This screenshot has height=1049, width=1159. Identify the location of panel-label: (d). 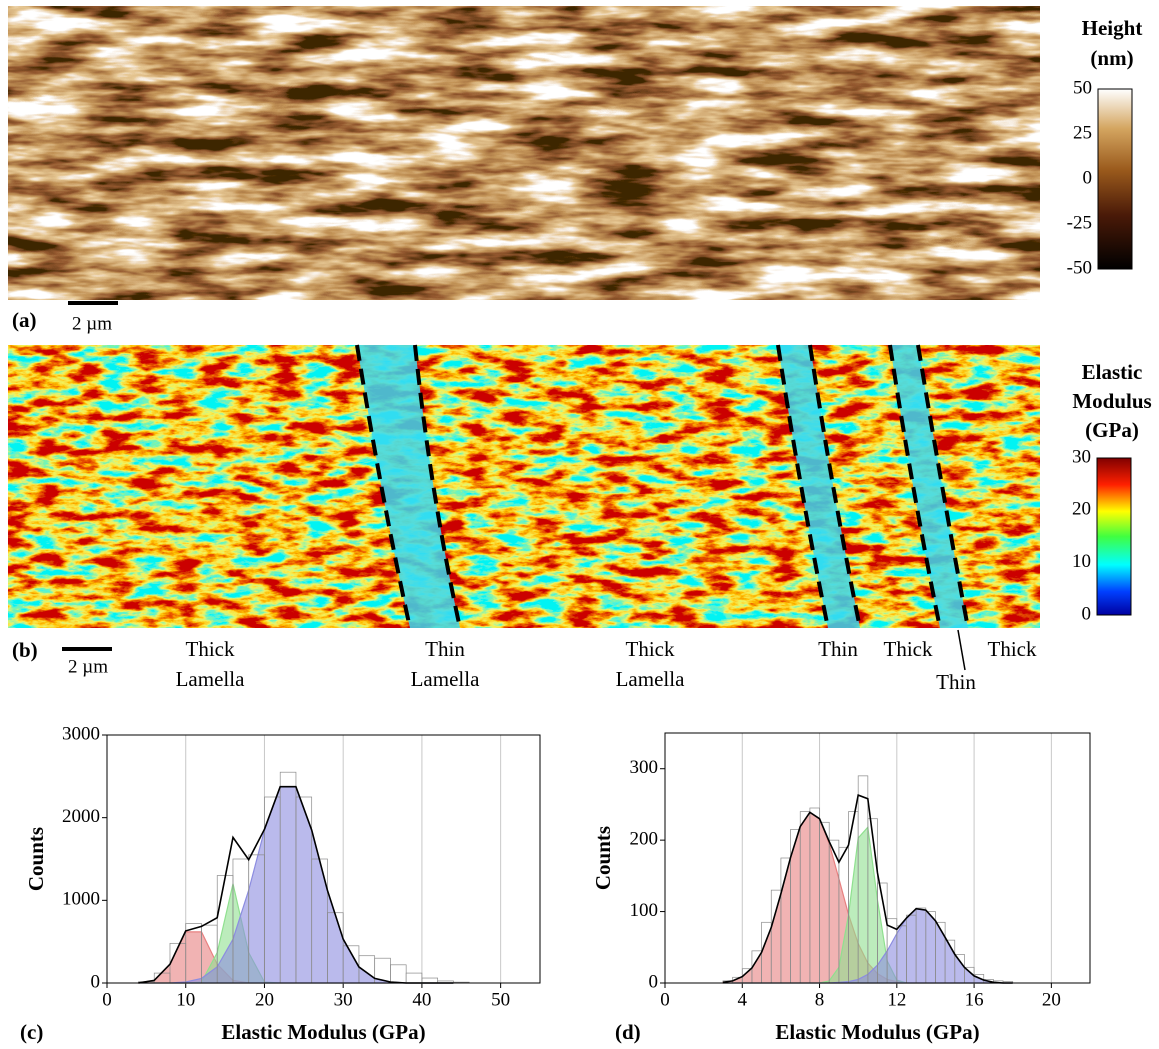
(628, 1032).